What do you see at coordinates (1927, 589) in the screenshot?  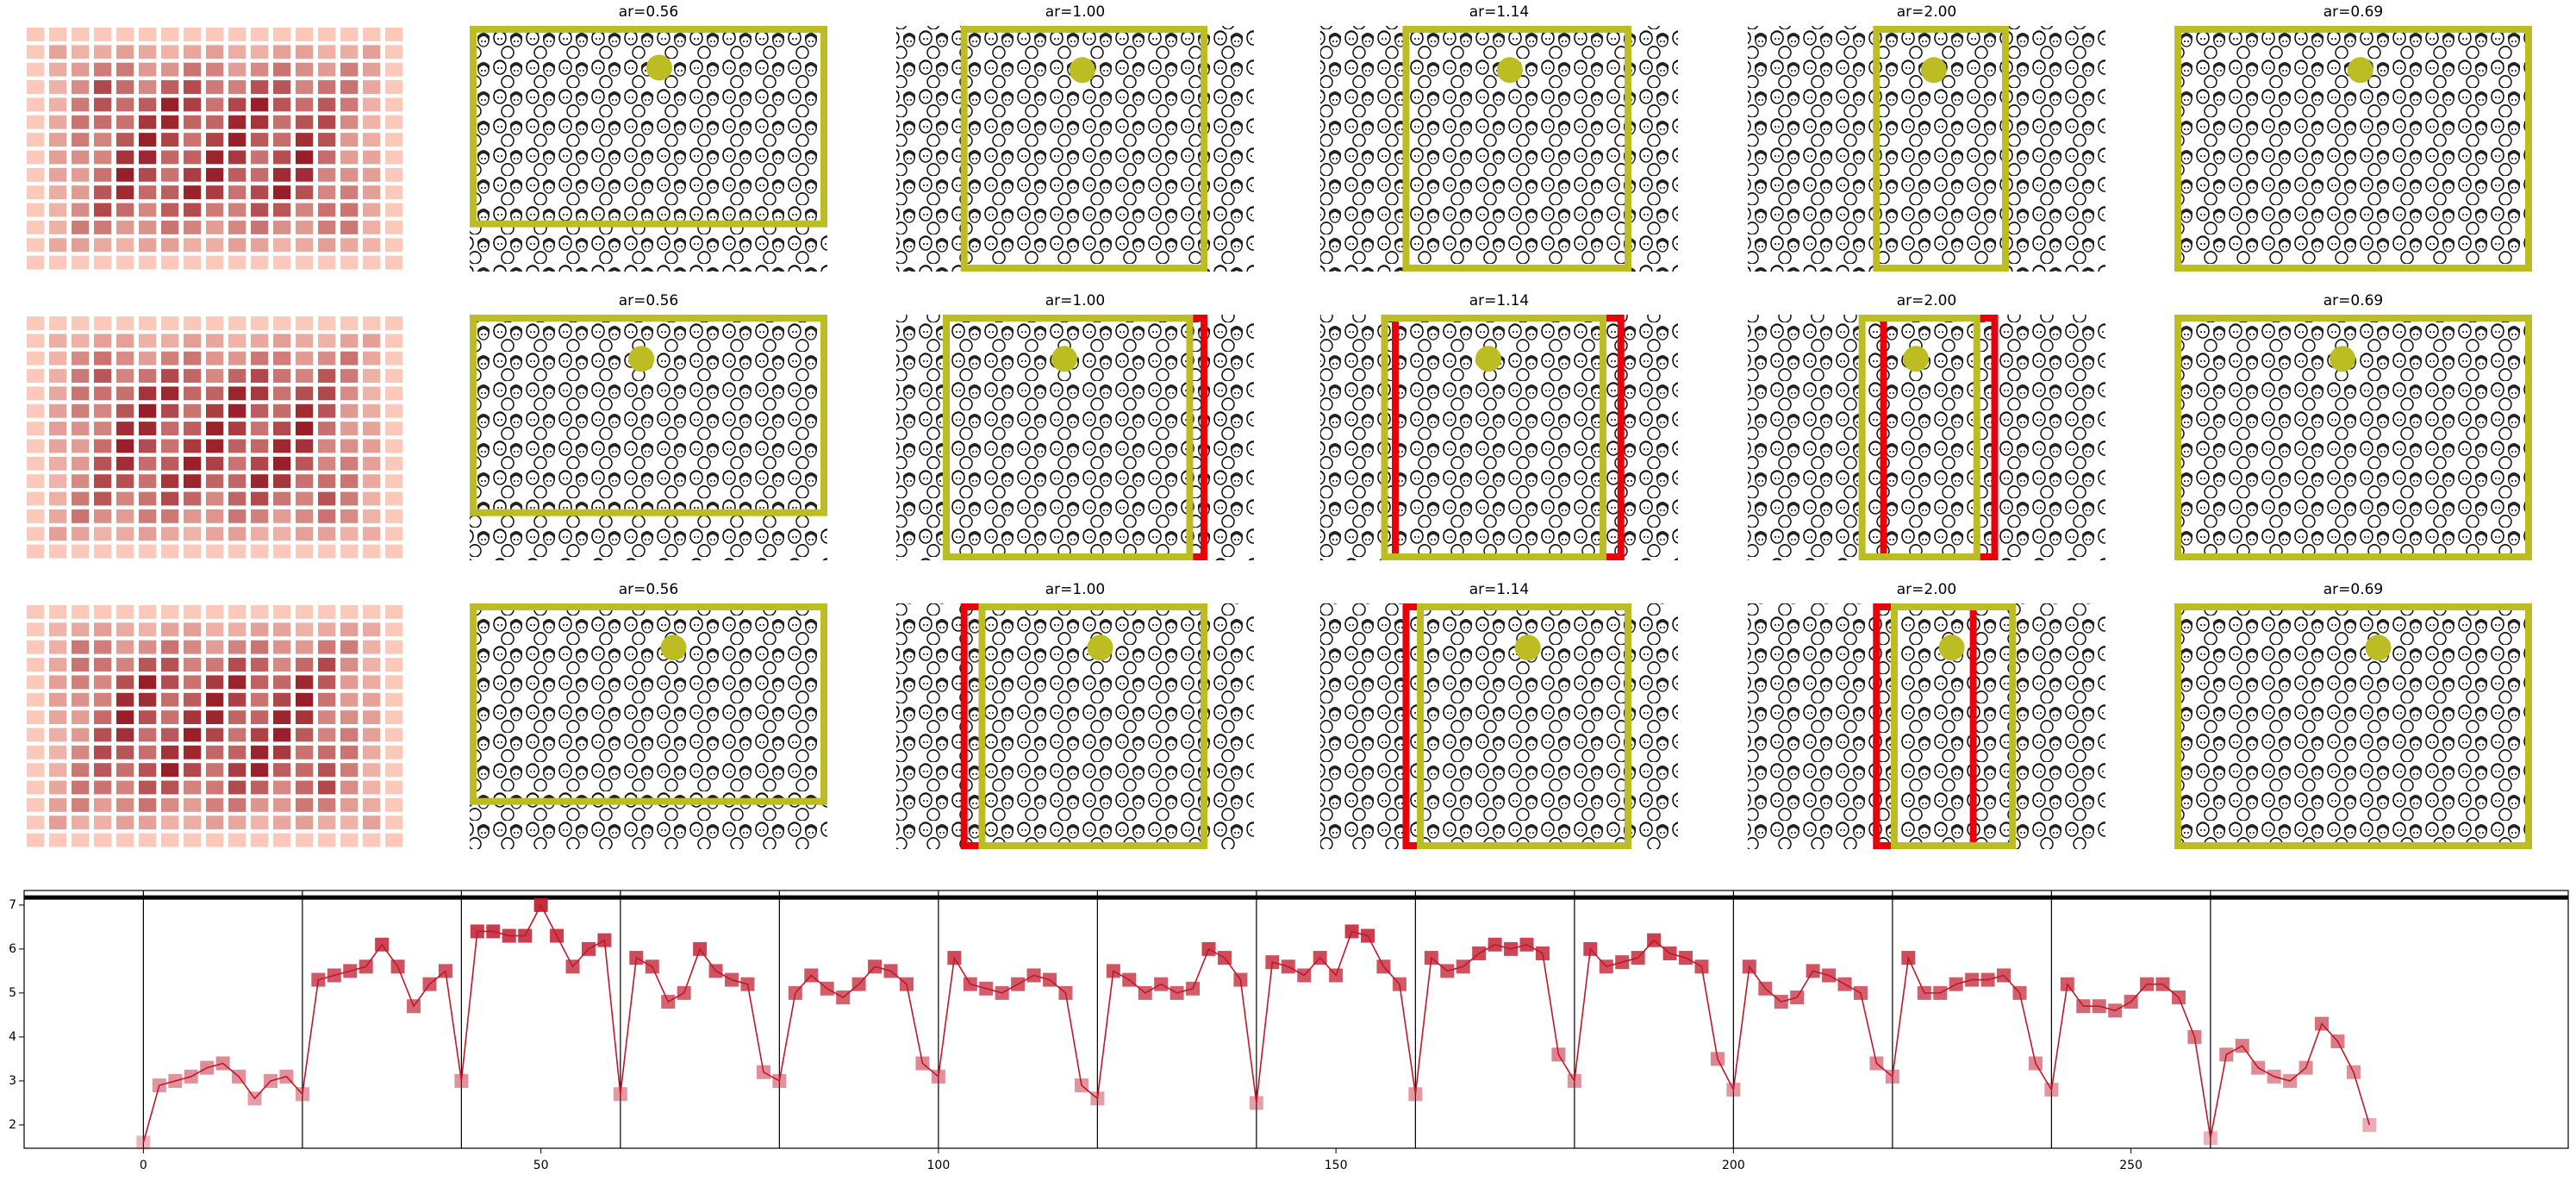 I see `panel-title: ar=2.00` at bounding box center [1927, 589].